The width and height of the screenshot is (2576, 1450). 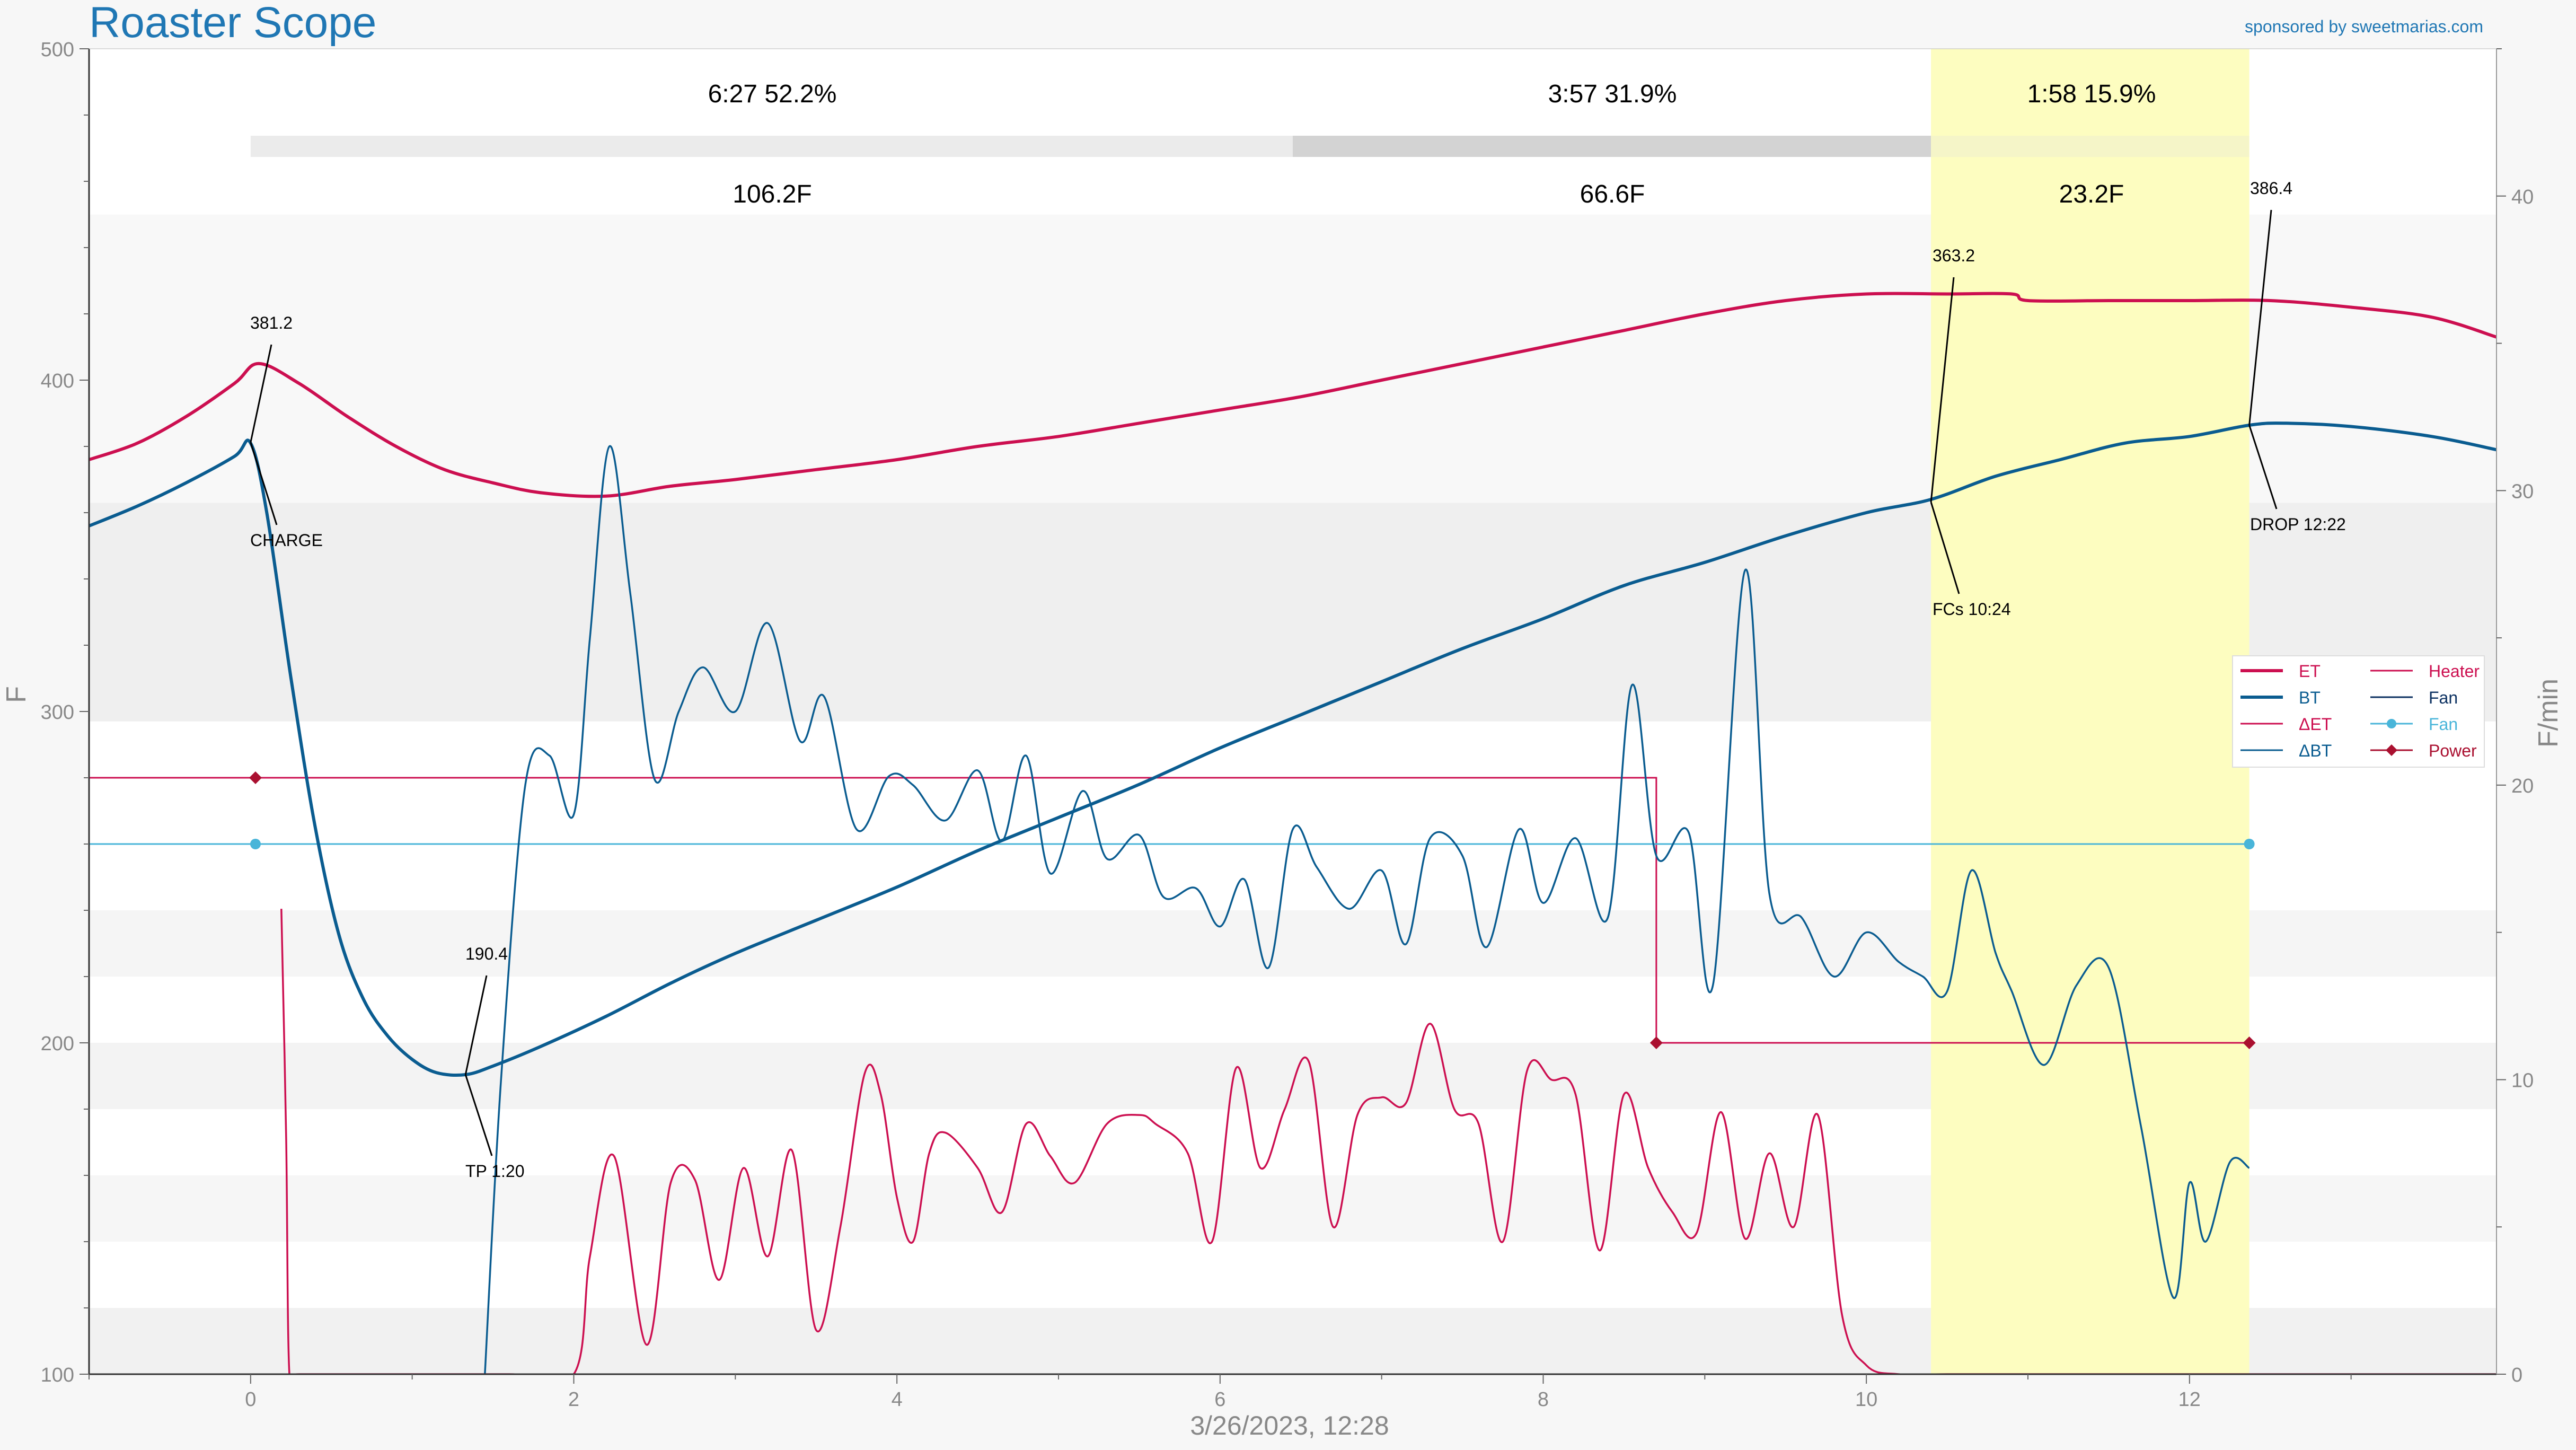 What do you see at coordinates (1972, 609) in the screenshot?
I see `event-name-label: FCs 10:24` at bounding box center [1972, 609].